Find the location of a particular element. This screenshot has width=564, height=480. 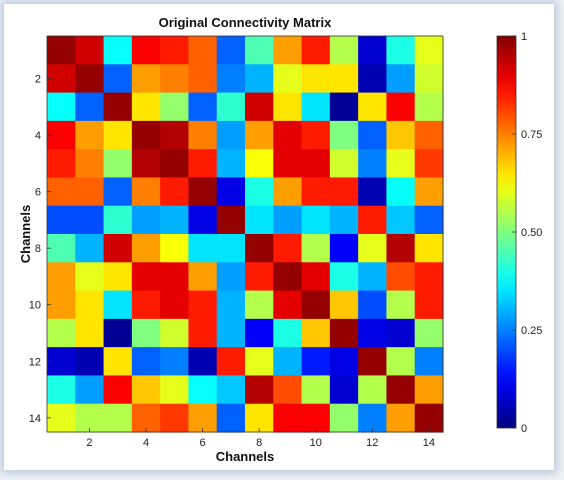

x-tick-label: 12 is located at coordinates (372, 443).